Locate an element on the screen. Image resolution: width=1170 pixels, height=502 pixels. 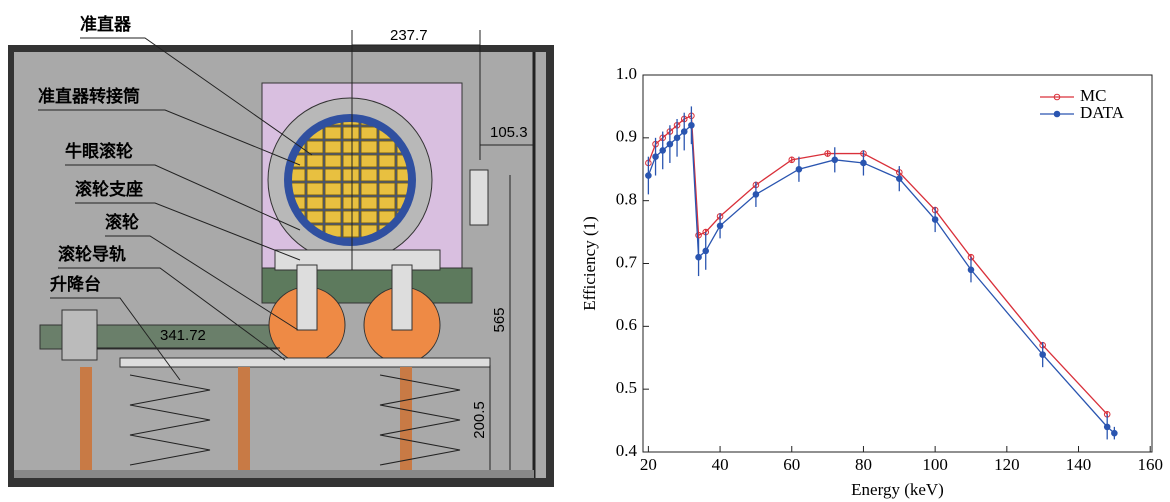
legend-label: DATA is located at coordinates (1102, 112).